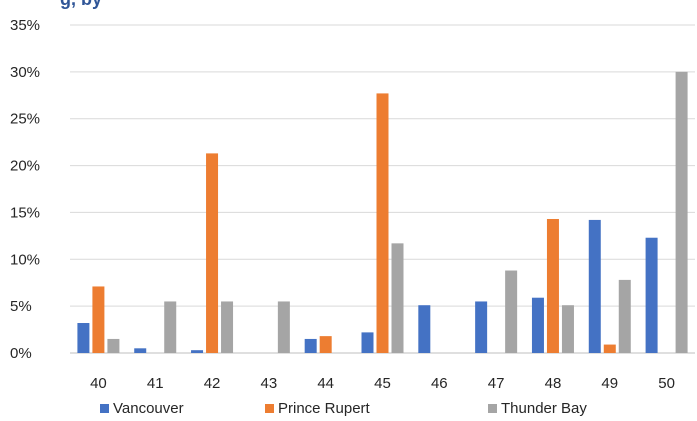 The image size is (697, 421). What do you see at coordinates (25, 72) in the screenshot?
I see `y-tick-label: 30%` at bounding box center [25, 72].